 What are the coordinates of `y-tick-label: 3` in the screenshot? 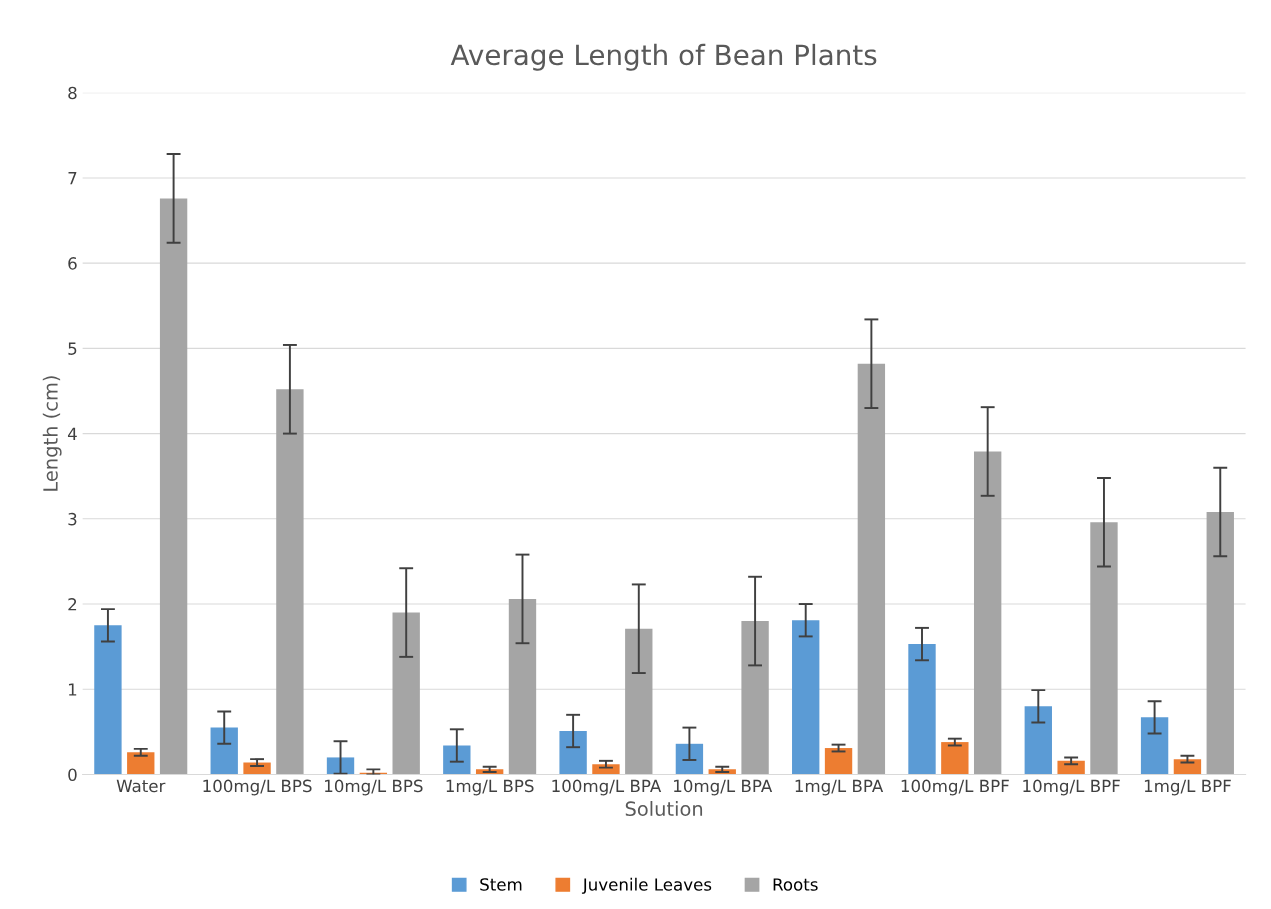 It's located at (72, 519).